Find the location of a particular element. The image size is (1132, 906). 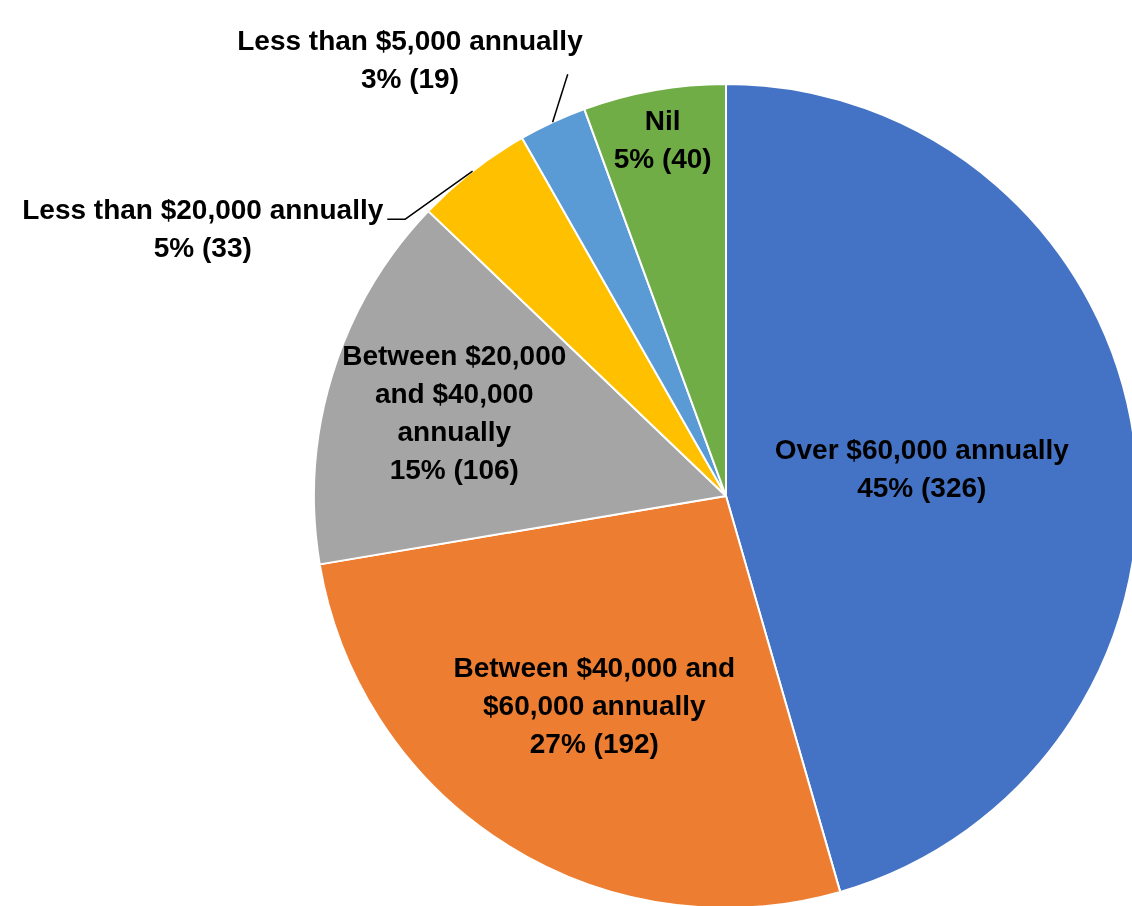

data-label: 5% (40) is located at coordinates (662, 158).